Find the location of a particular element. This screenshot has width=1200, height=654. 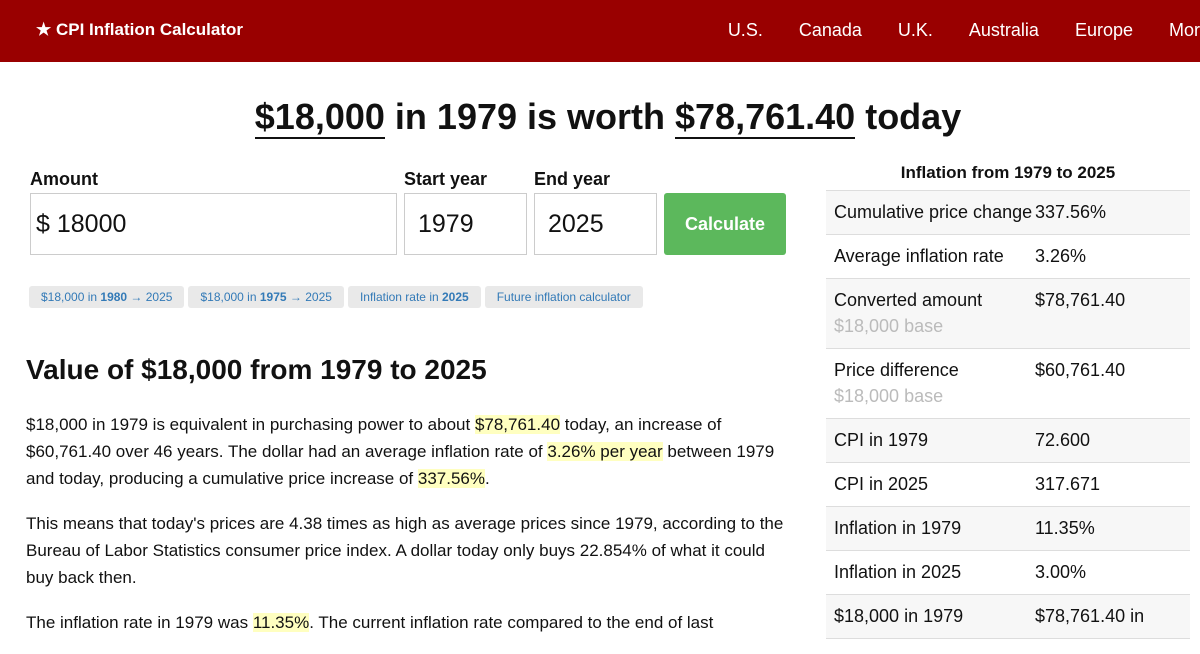

row-label: CPI in 2025 is located at coordinates (934, 484).